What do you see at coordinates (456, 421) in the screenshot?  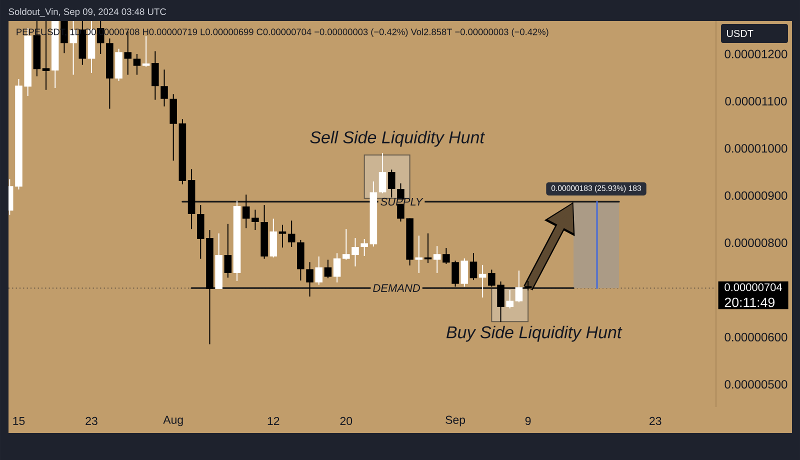 I see `x-tick-label: Sep` at bounding box center [456, 421].